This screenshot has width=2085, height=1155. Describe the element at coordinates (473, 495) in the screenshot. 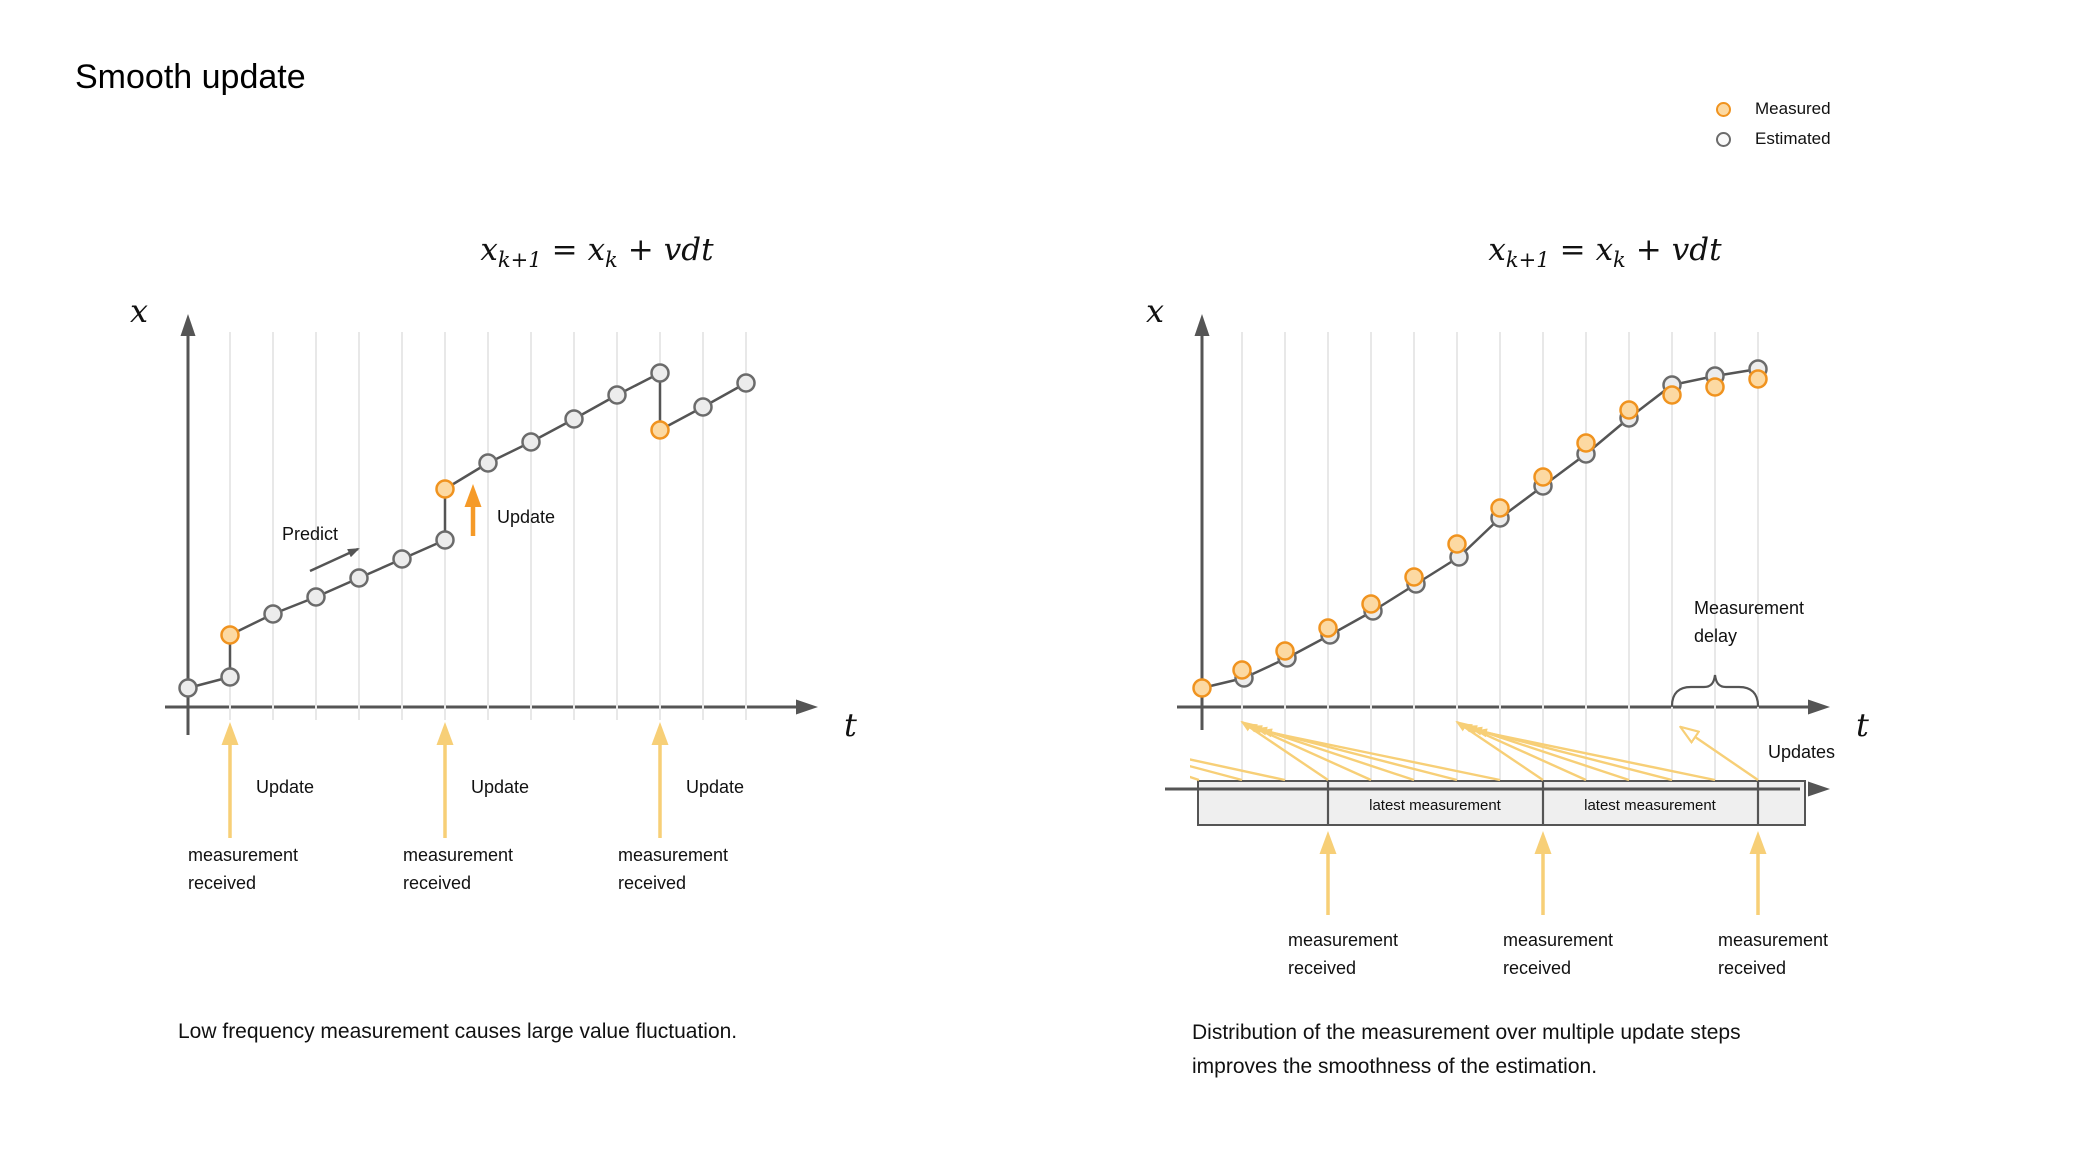

I see `update-arrow-head-icon` at that location.